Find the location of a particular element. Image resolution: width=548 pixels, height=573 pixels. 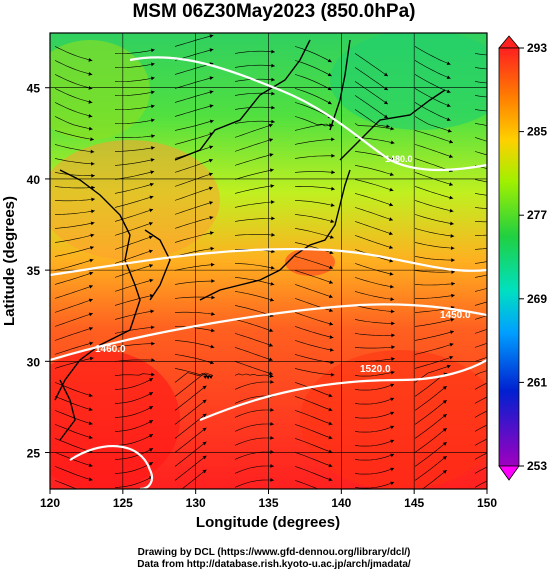

contour-label: 1460.0 is located at coordinates (110, 349).